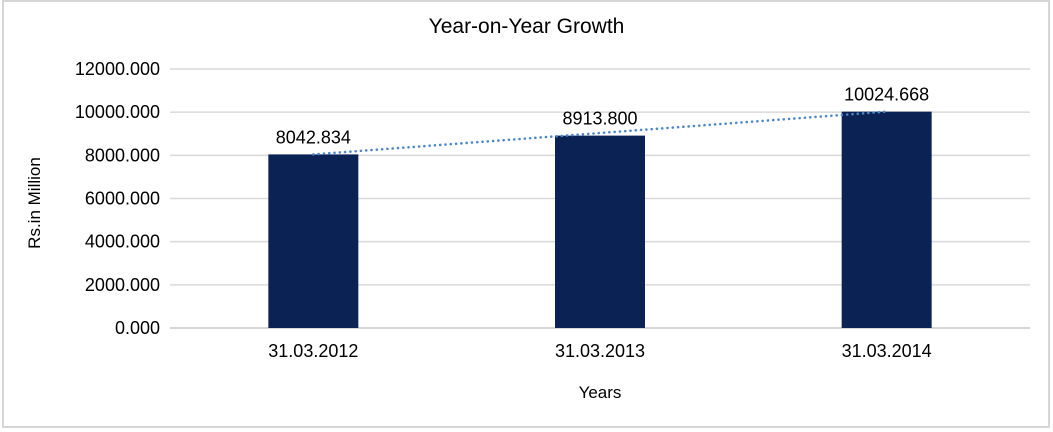 This screenshot has height=432, width=1053. Describe the element at coordinates (122, 285) in the screenshot. I see `y-tick-label: 2000.000` at that location.